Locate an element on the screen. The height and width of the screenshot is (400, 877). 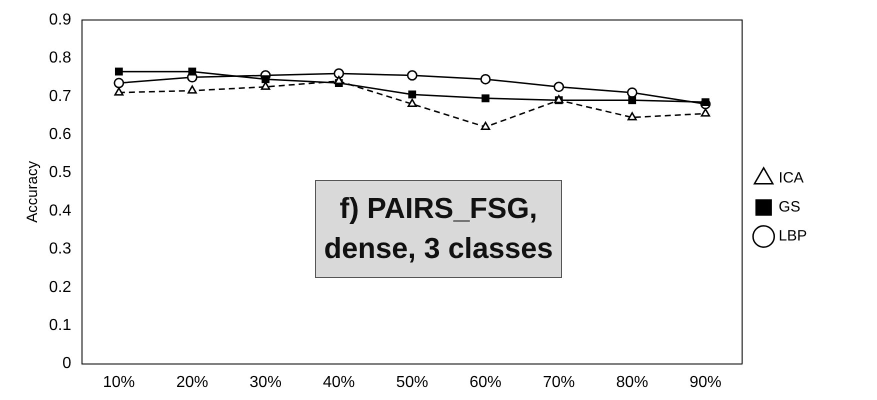
x-tick-label: 20% is located at coordinates (192, 382).